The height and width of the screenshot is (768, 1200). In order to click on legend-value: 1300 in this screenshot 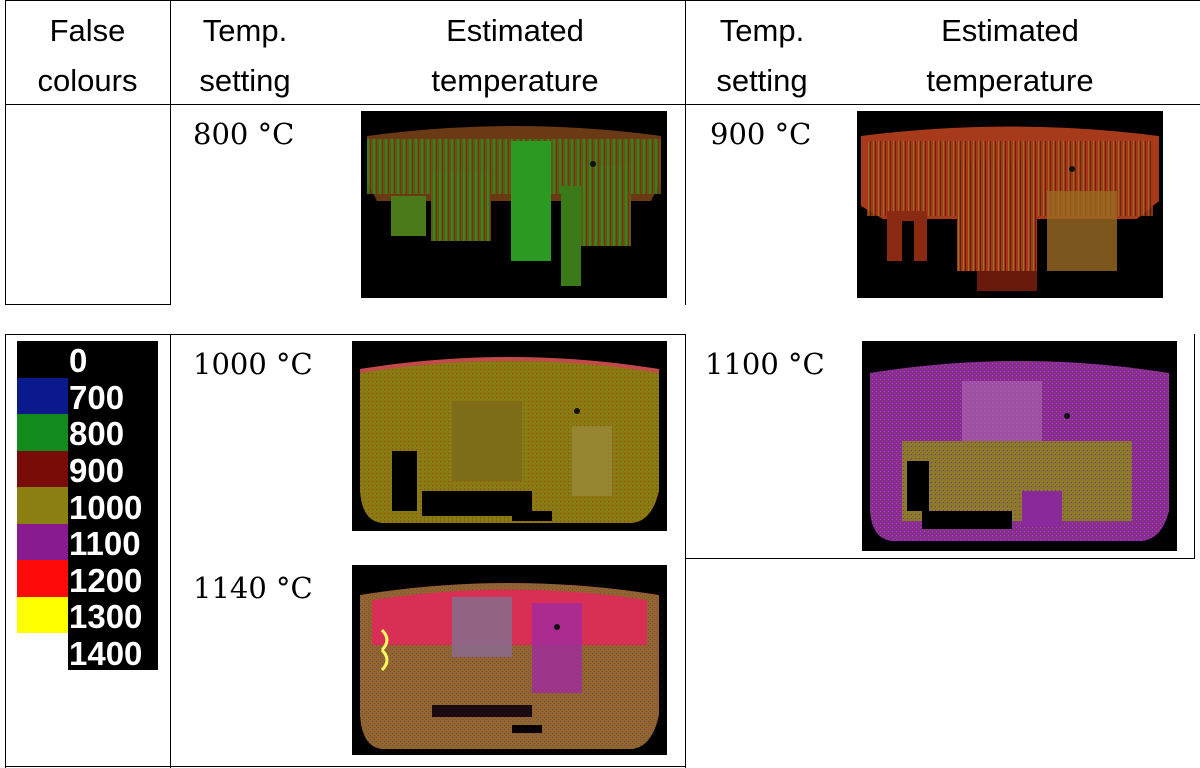, I will do `click(106, 617)`.